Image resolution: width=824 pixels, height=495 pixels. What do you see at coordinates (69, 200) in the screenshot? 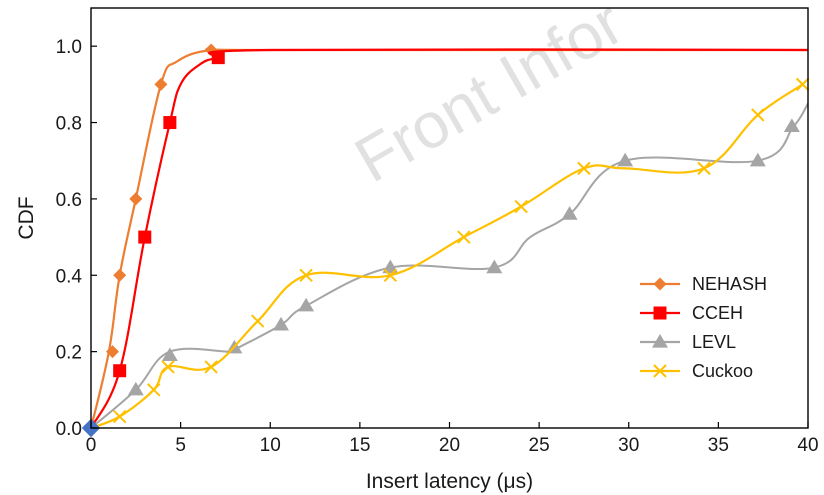
I see `y-tick-label: 0.6` at bounding box center [69, 200].